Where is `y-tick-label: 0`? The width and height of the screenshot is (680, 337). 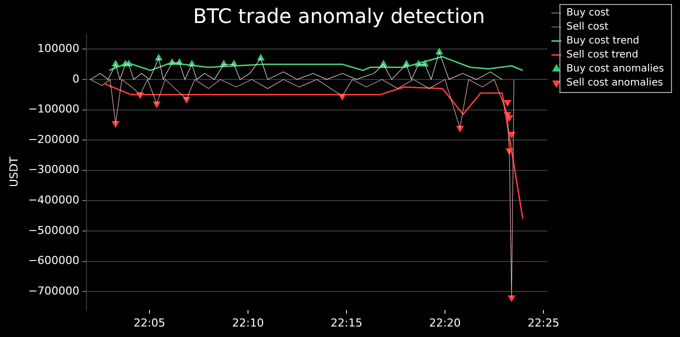 y-tick-label: 0 is located at coordinates (76, 79).